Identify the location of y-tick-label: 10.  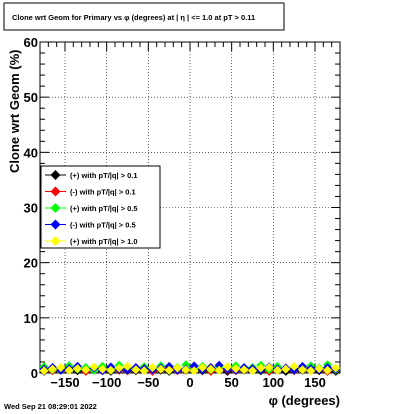
(31, 318).